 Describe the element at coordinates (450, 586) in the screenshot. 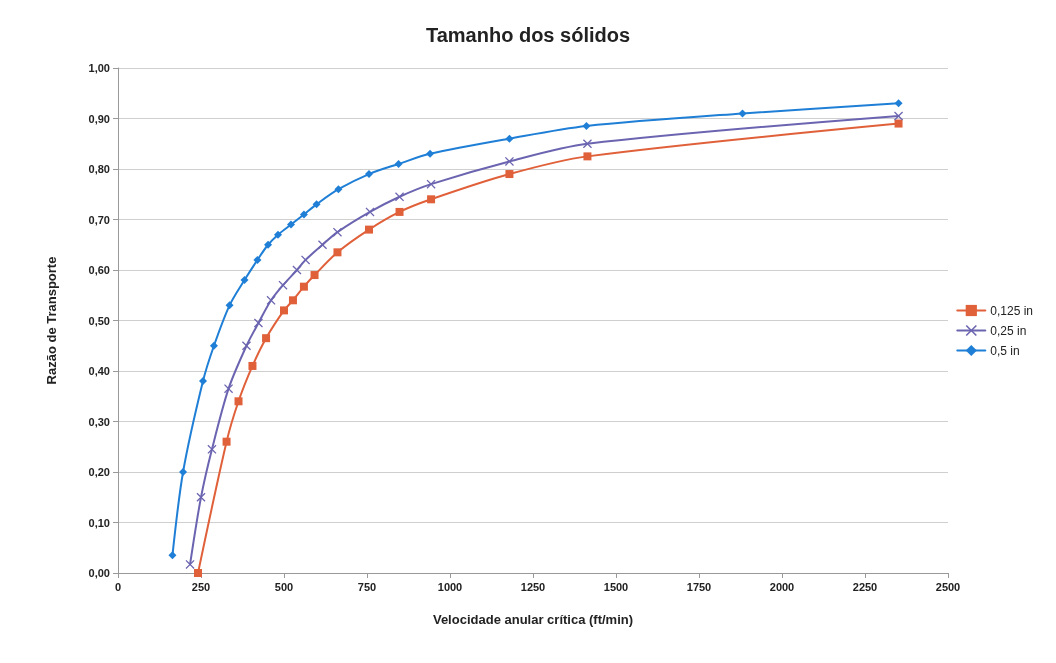

I see `x-tick-label: 1000` at that location.